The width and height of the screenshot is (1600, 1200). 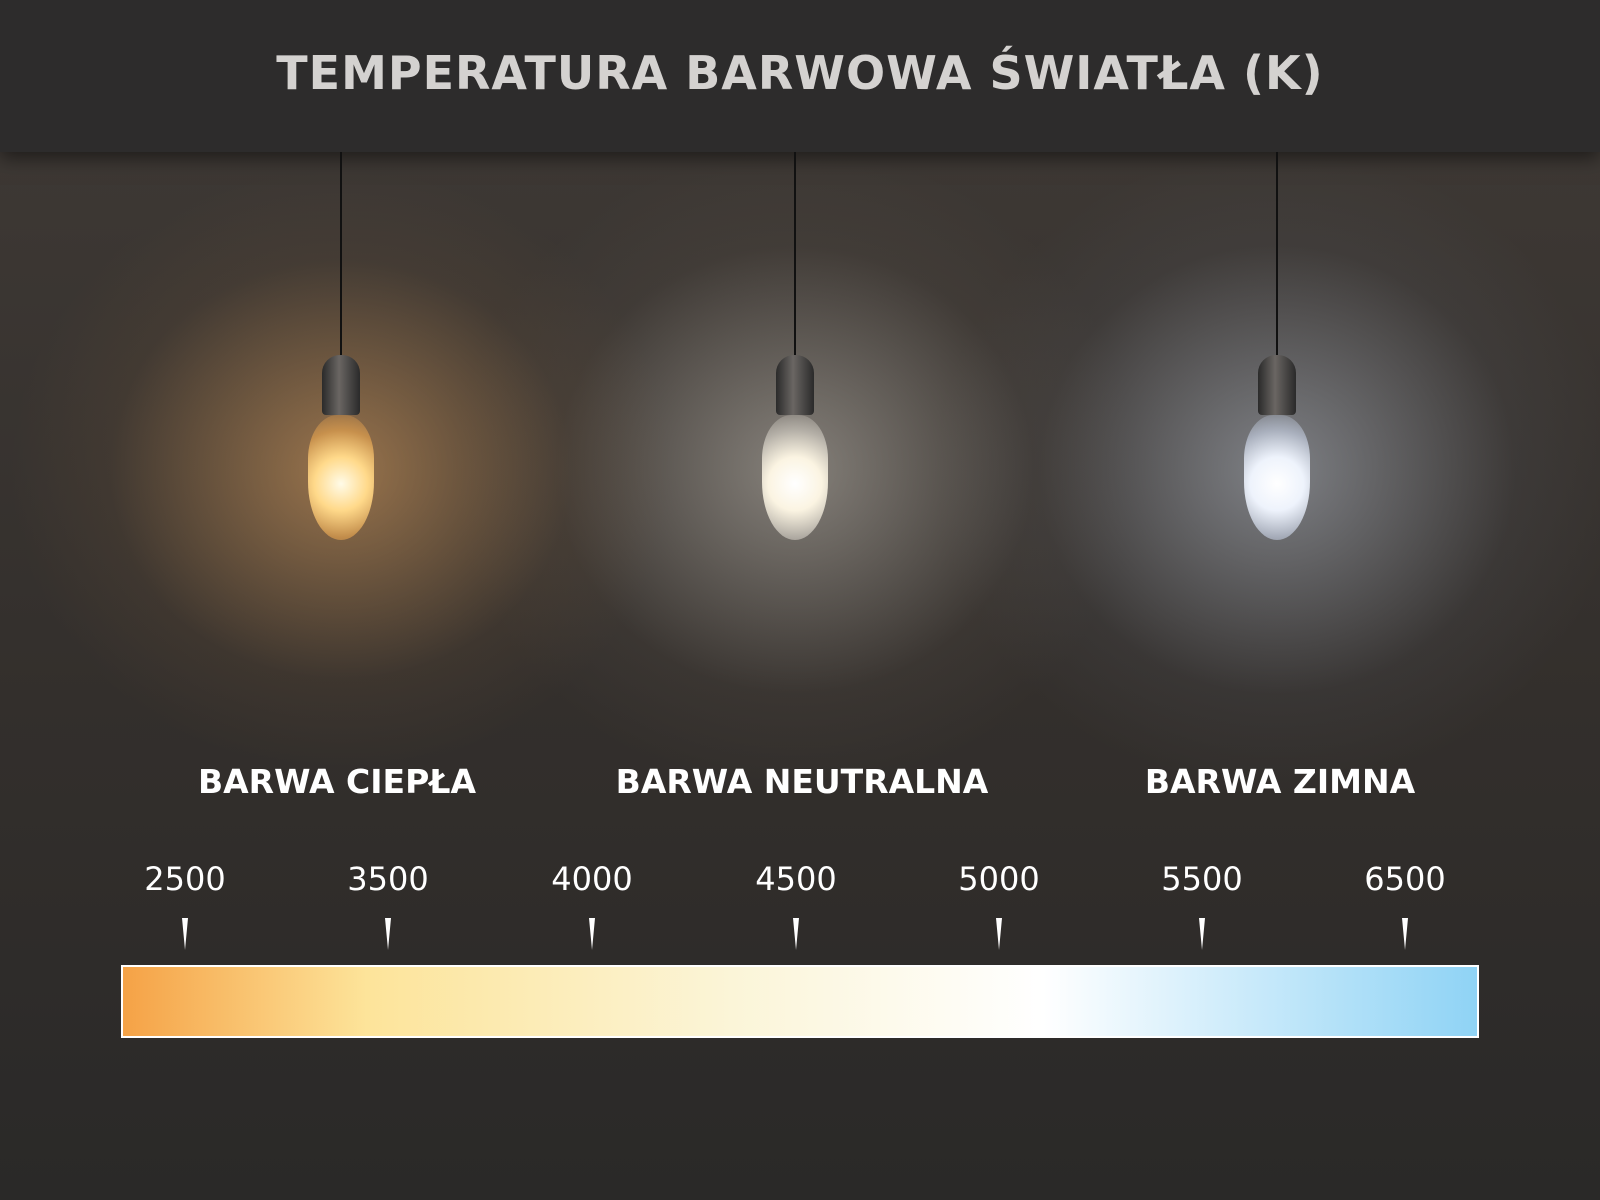 I want to click on tick-label: 2500, so click(x=185, y=879).